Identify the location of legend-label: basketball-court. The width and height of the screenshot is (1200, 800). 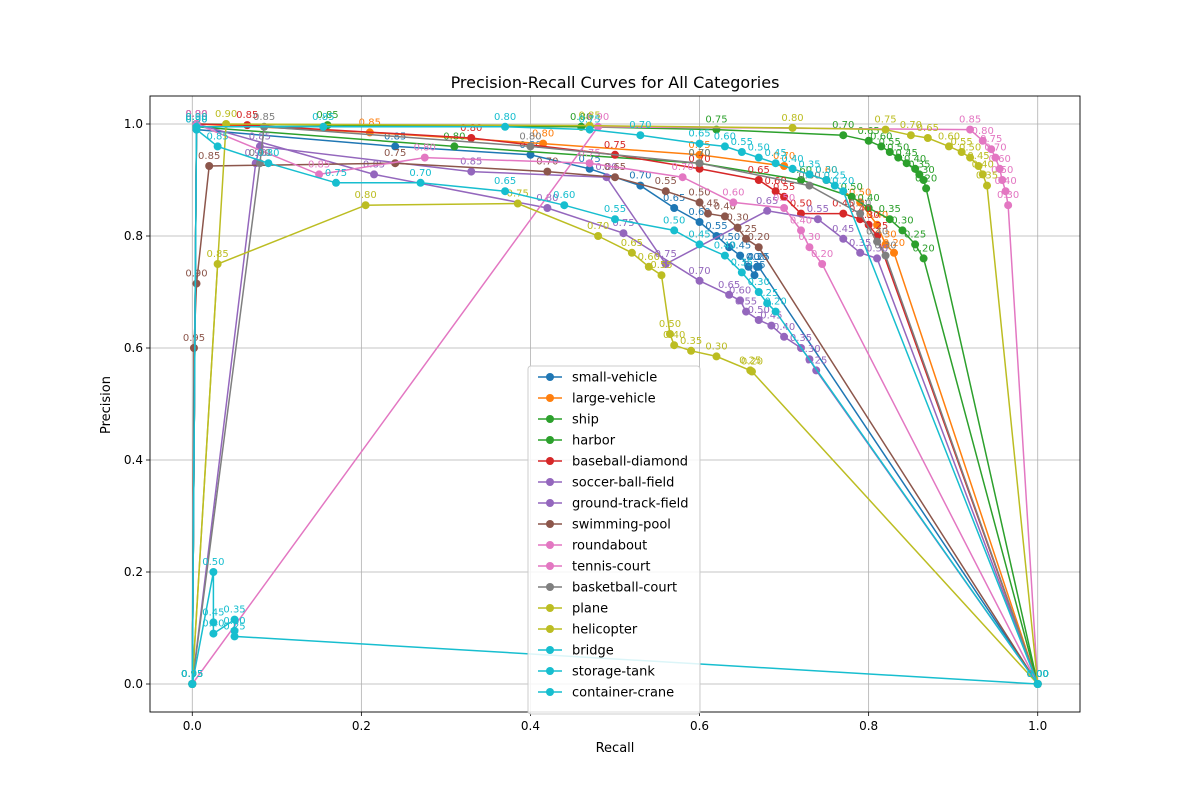
(624, 588).